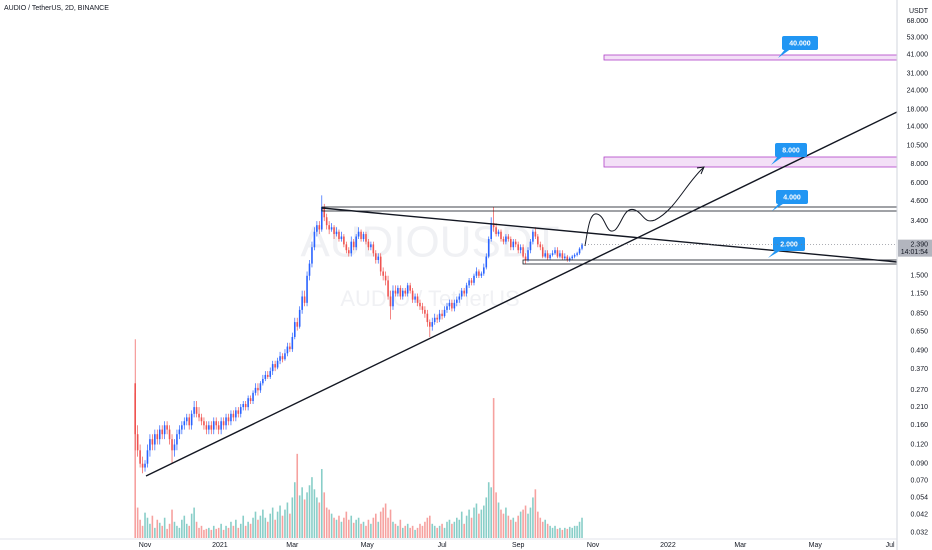 The width and height of the screenshot is (932, 550). I want to click on x-tick-label: Nov, so click(593, 545).